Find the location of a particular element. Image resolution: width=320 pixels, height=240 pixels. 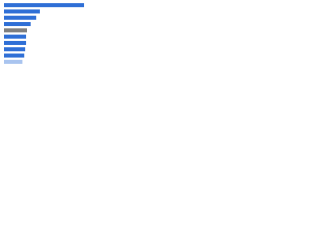

chart is located at coordinates (50, 35).